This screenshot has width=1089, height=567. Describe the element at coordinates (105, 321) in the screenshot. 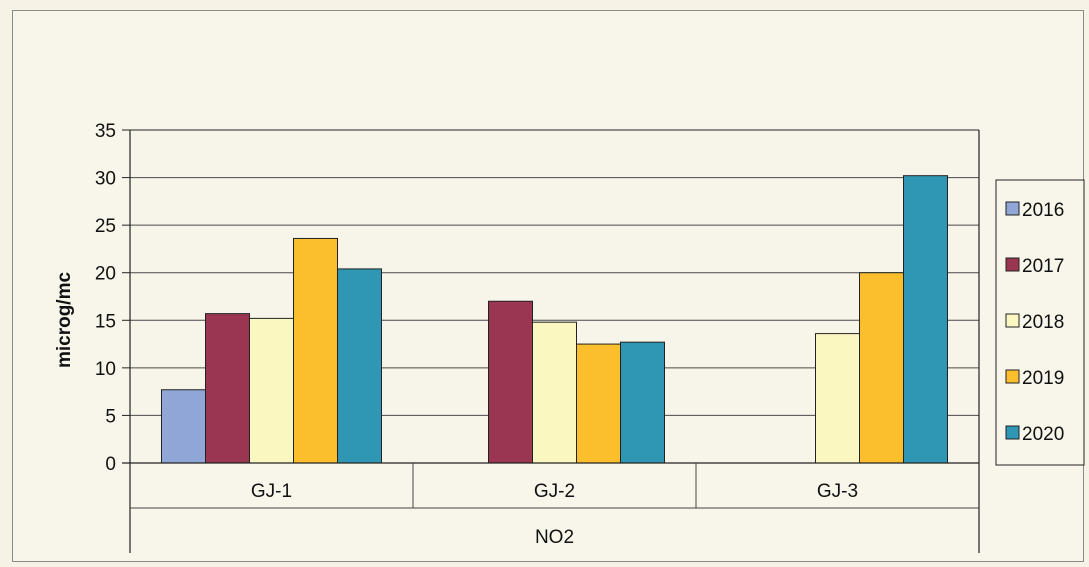

I see `y-tick-label-3: 15` at that location.